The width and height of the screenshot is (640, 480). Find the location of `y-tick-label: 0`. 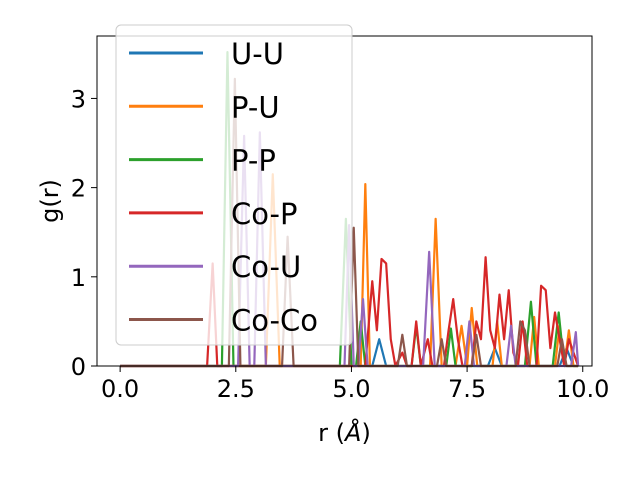

y-tick-label: 0 is located at coordinates (78, 367).